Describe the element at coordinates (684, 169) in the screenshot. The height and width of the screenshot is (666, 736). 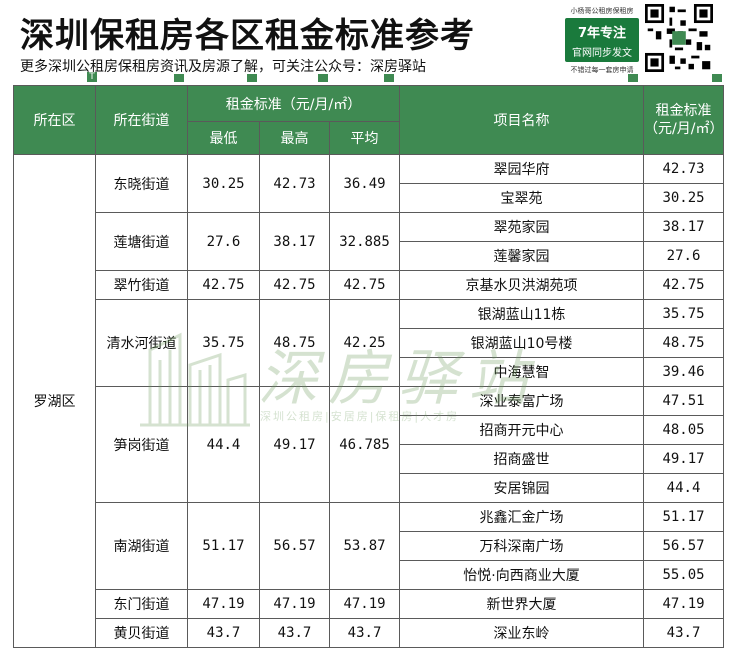
I see `project-rent-cell: 42.73` at that location.